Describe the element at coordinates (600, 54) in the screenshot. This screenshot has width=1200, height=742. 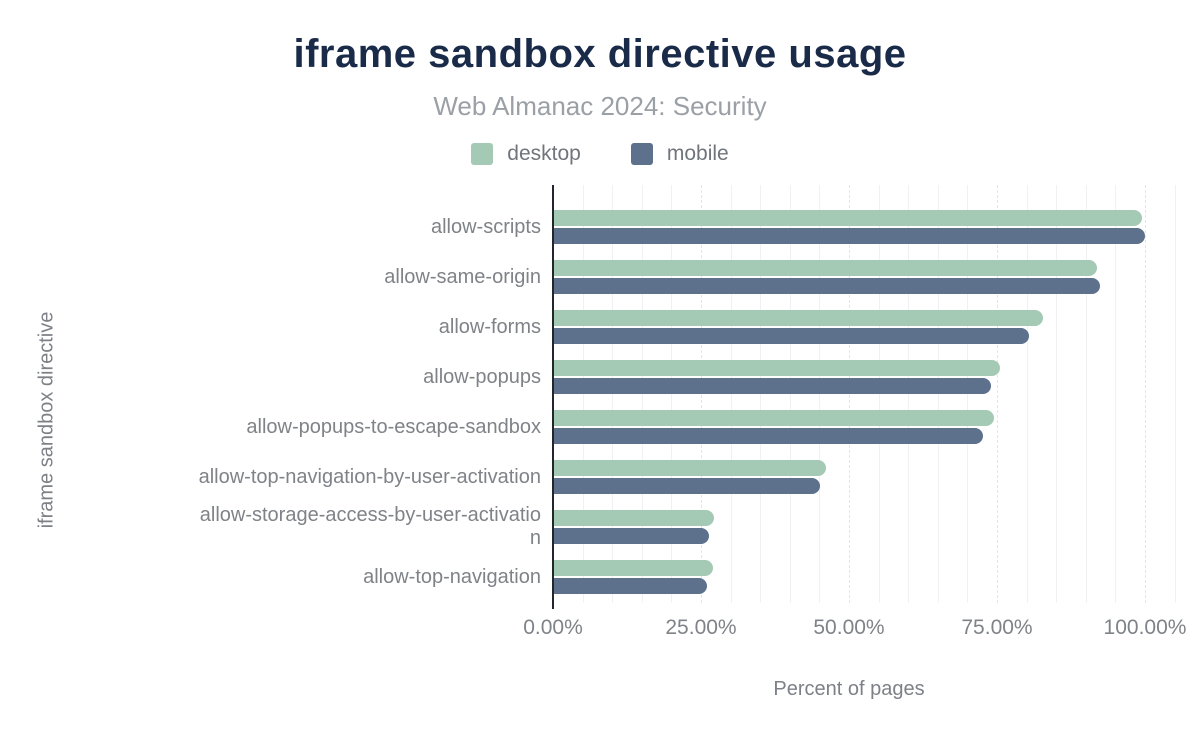
I see `chart-title: iframe sandbox directive usage` at that location.